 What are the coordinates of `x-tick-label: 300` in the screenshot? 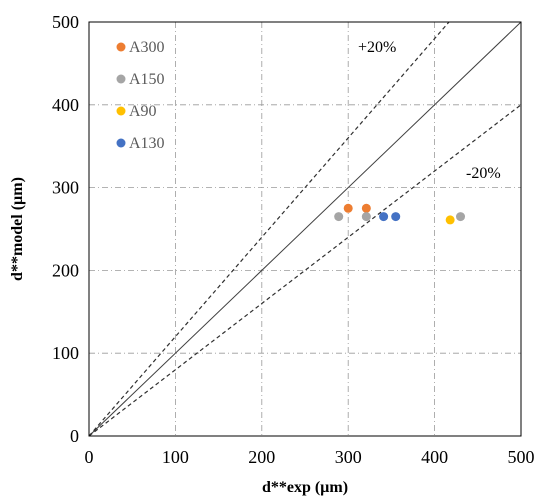 It's located at (348, 457).